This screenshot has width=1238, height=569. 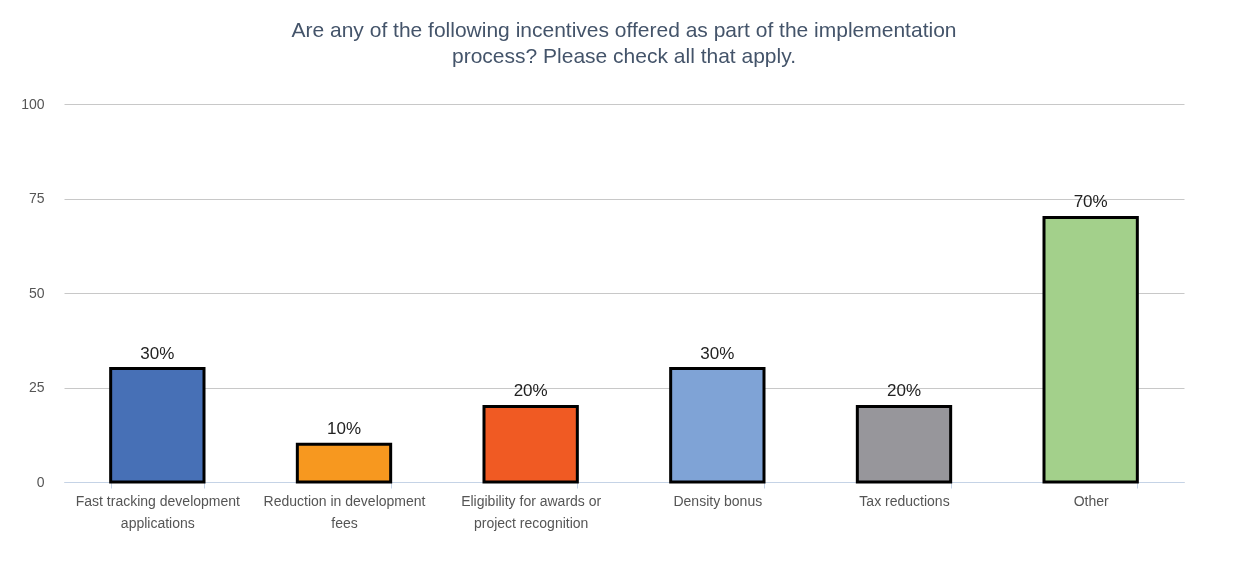 I want to click on x-tick-label: Reduction in development fees, so click(x=344, y=511).